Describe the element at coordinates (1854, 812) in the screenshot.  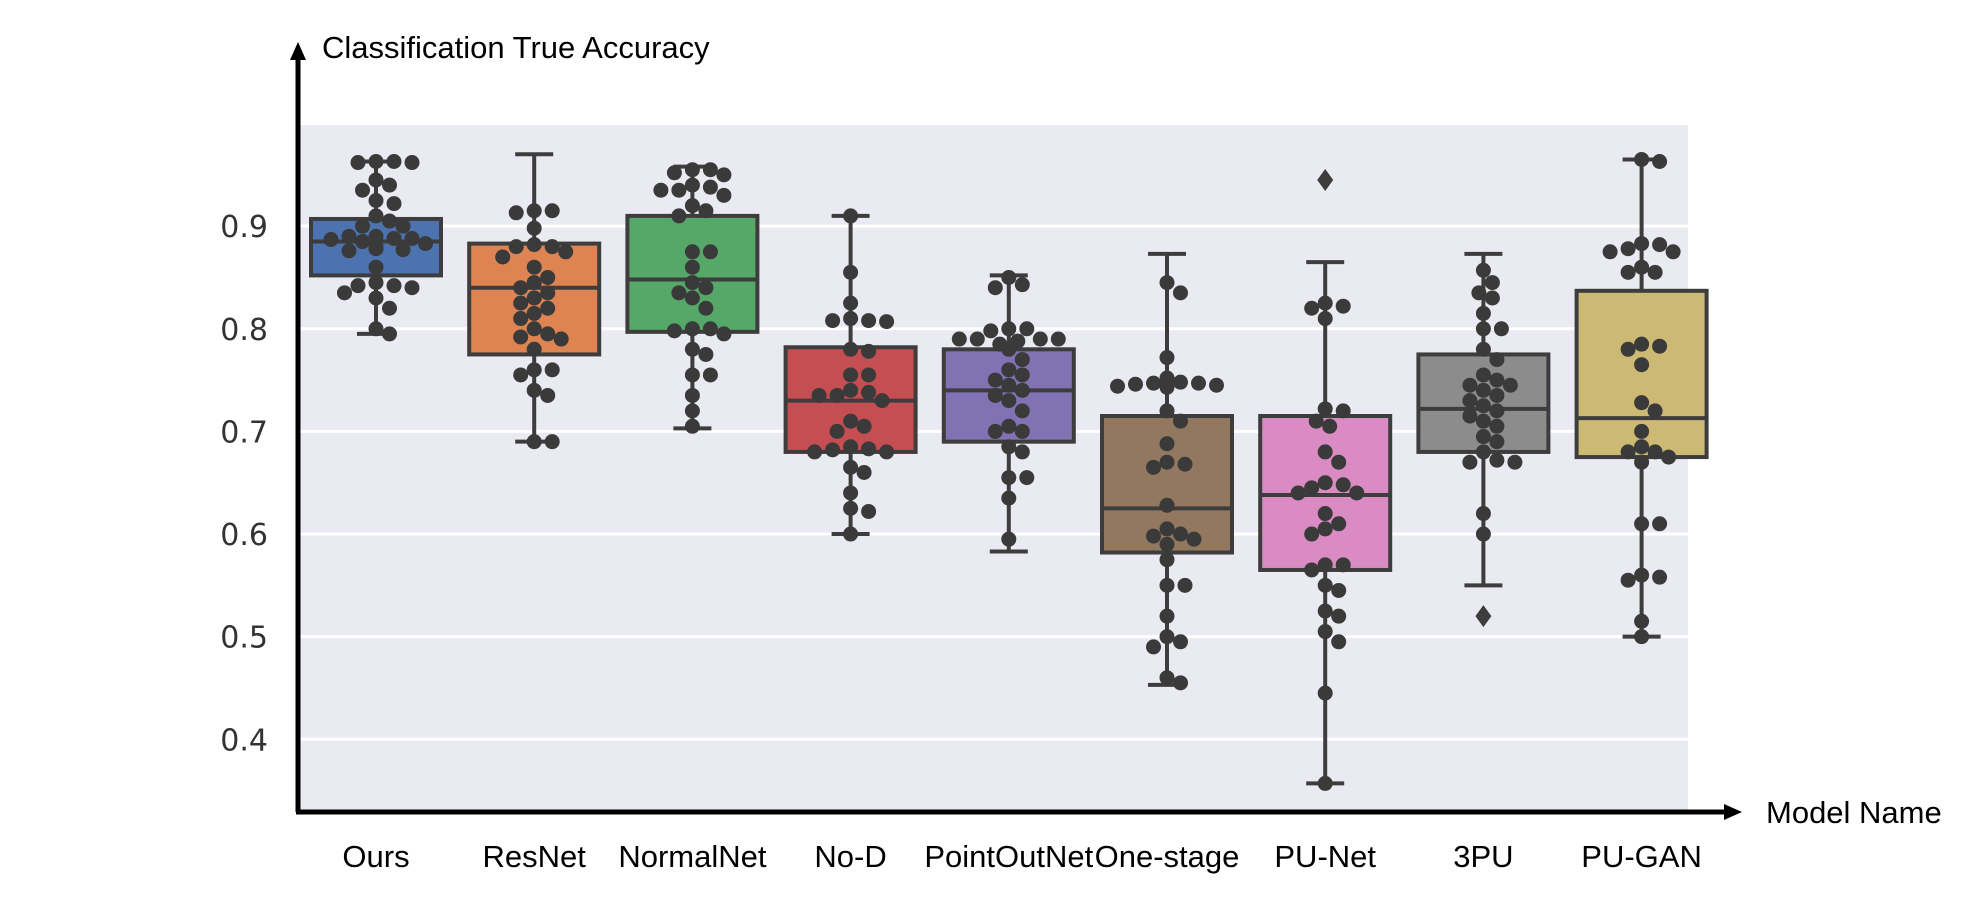
I see `x-axis-title: Model Name` at that location.